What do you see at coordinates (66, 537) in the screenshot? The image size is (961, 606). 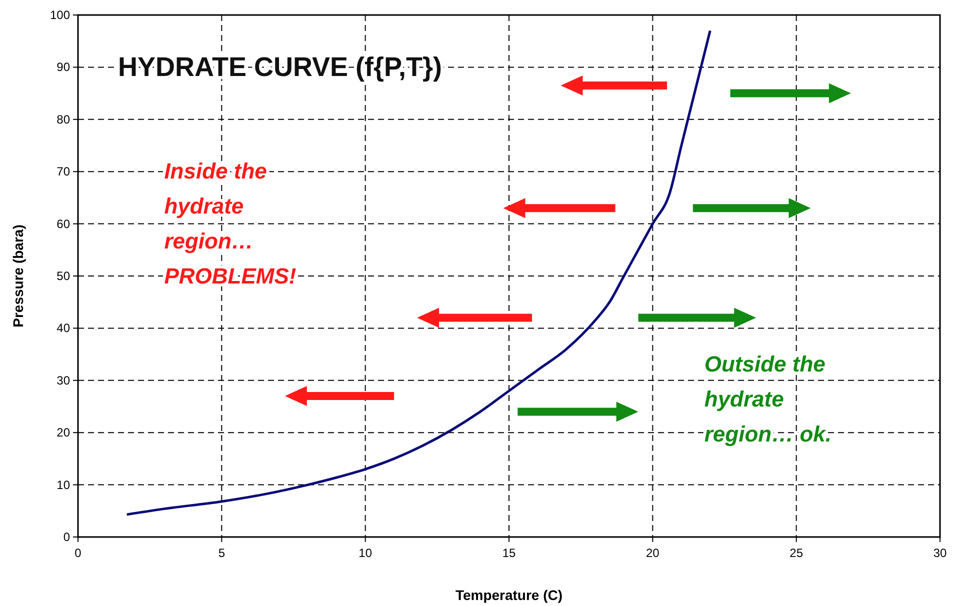 I see `y-tick-label: 0` at bounding box center [66, 537].